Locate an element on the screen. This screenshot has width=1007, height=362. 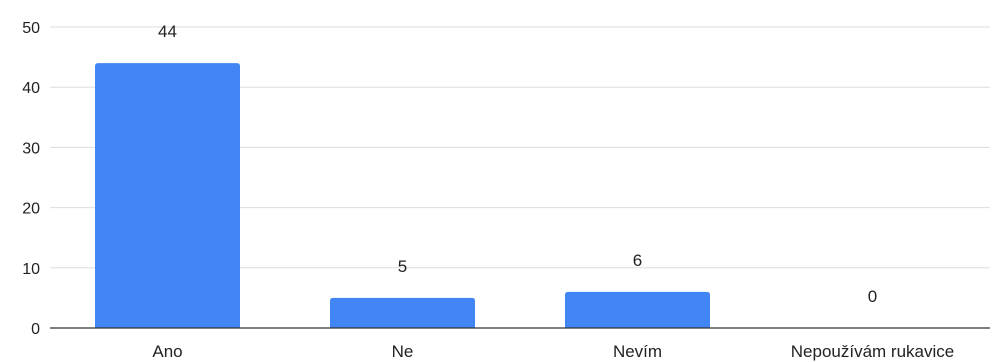
x-category-label: Ne is located at coordinates (403, 351).